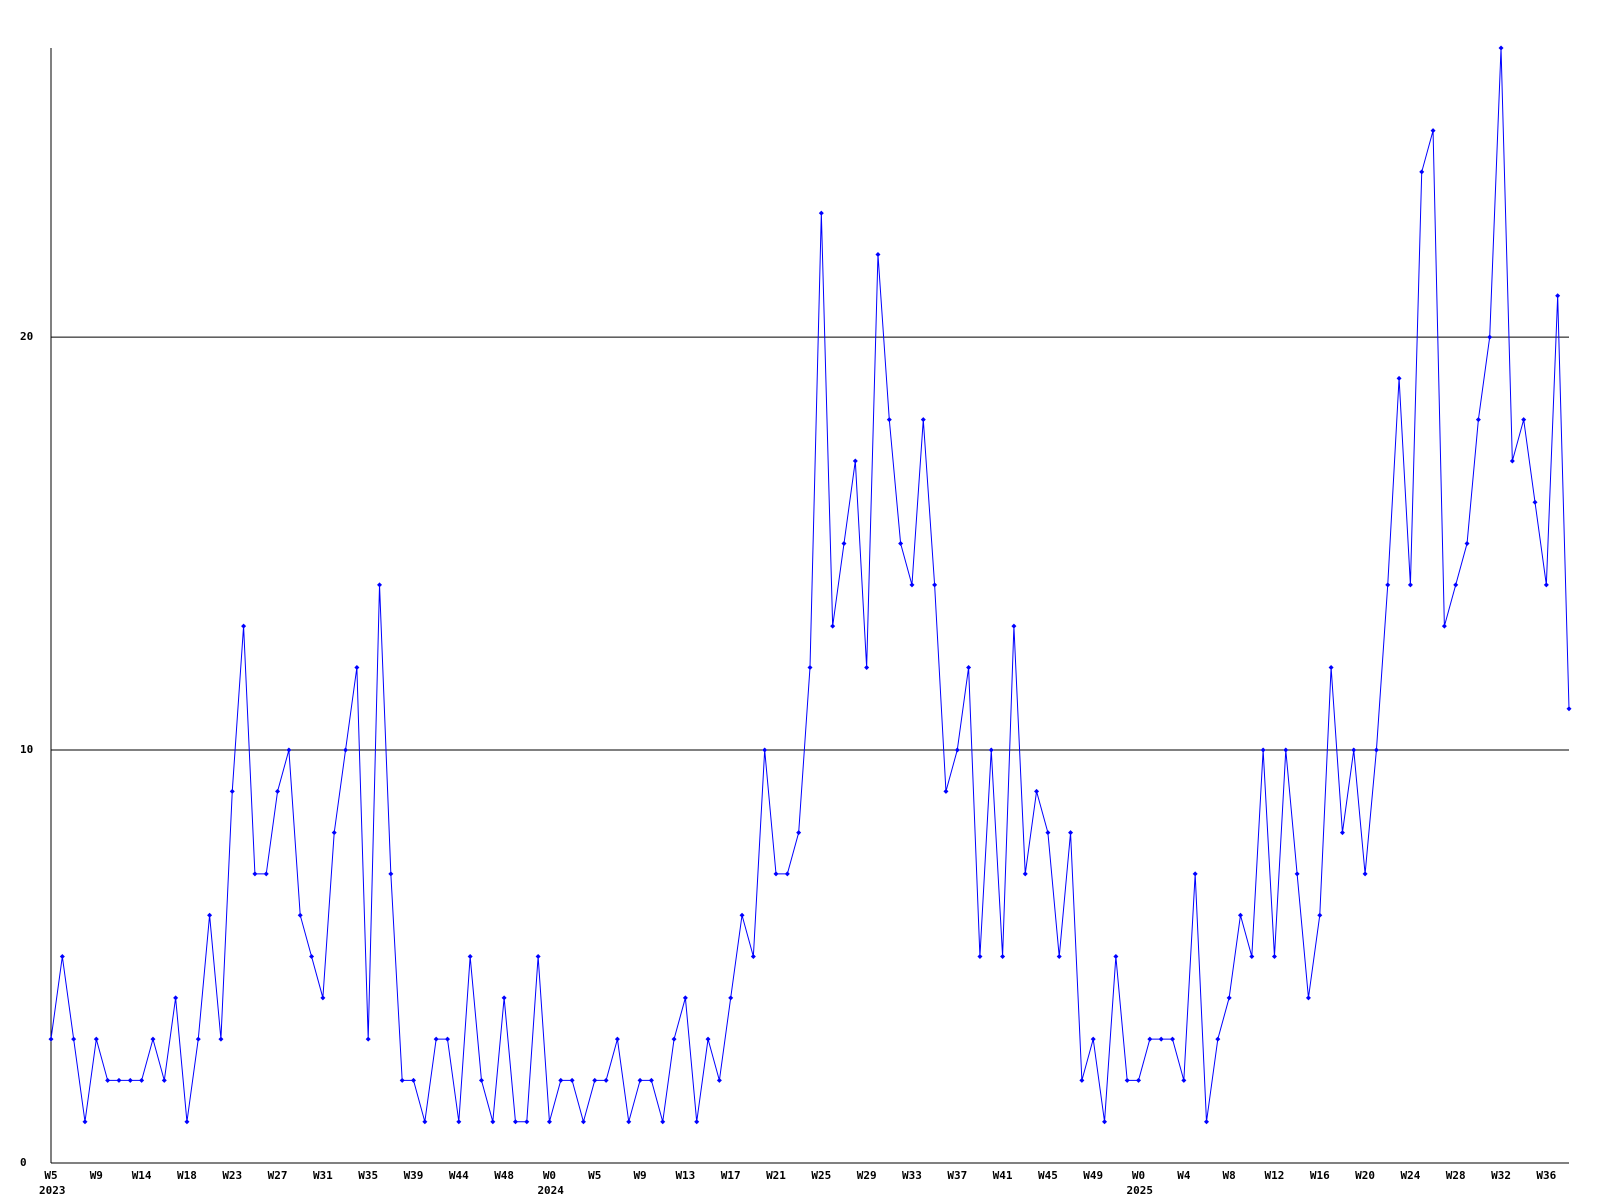 The height and width of the screenshot is (1200, 1600). What do you see at coordinates (23, 1162) in the screenshot?
I see `y-tick-label: 0` at bounding box center [23, 1162].